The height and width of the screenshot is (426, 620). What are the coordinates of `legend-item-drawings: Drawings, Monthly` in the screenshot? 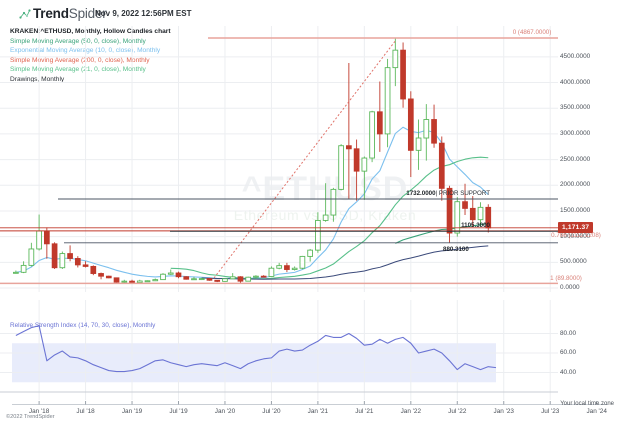 It's located at (37, 79).